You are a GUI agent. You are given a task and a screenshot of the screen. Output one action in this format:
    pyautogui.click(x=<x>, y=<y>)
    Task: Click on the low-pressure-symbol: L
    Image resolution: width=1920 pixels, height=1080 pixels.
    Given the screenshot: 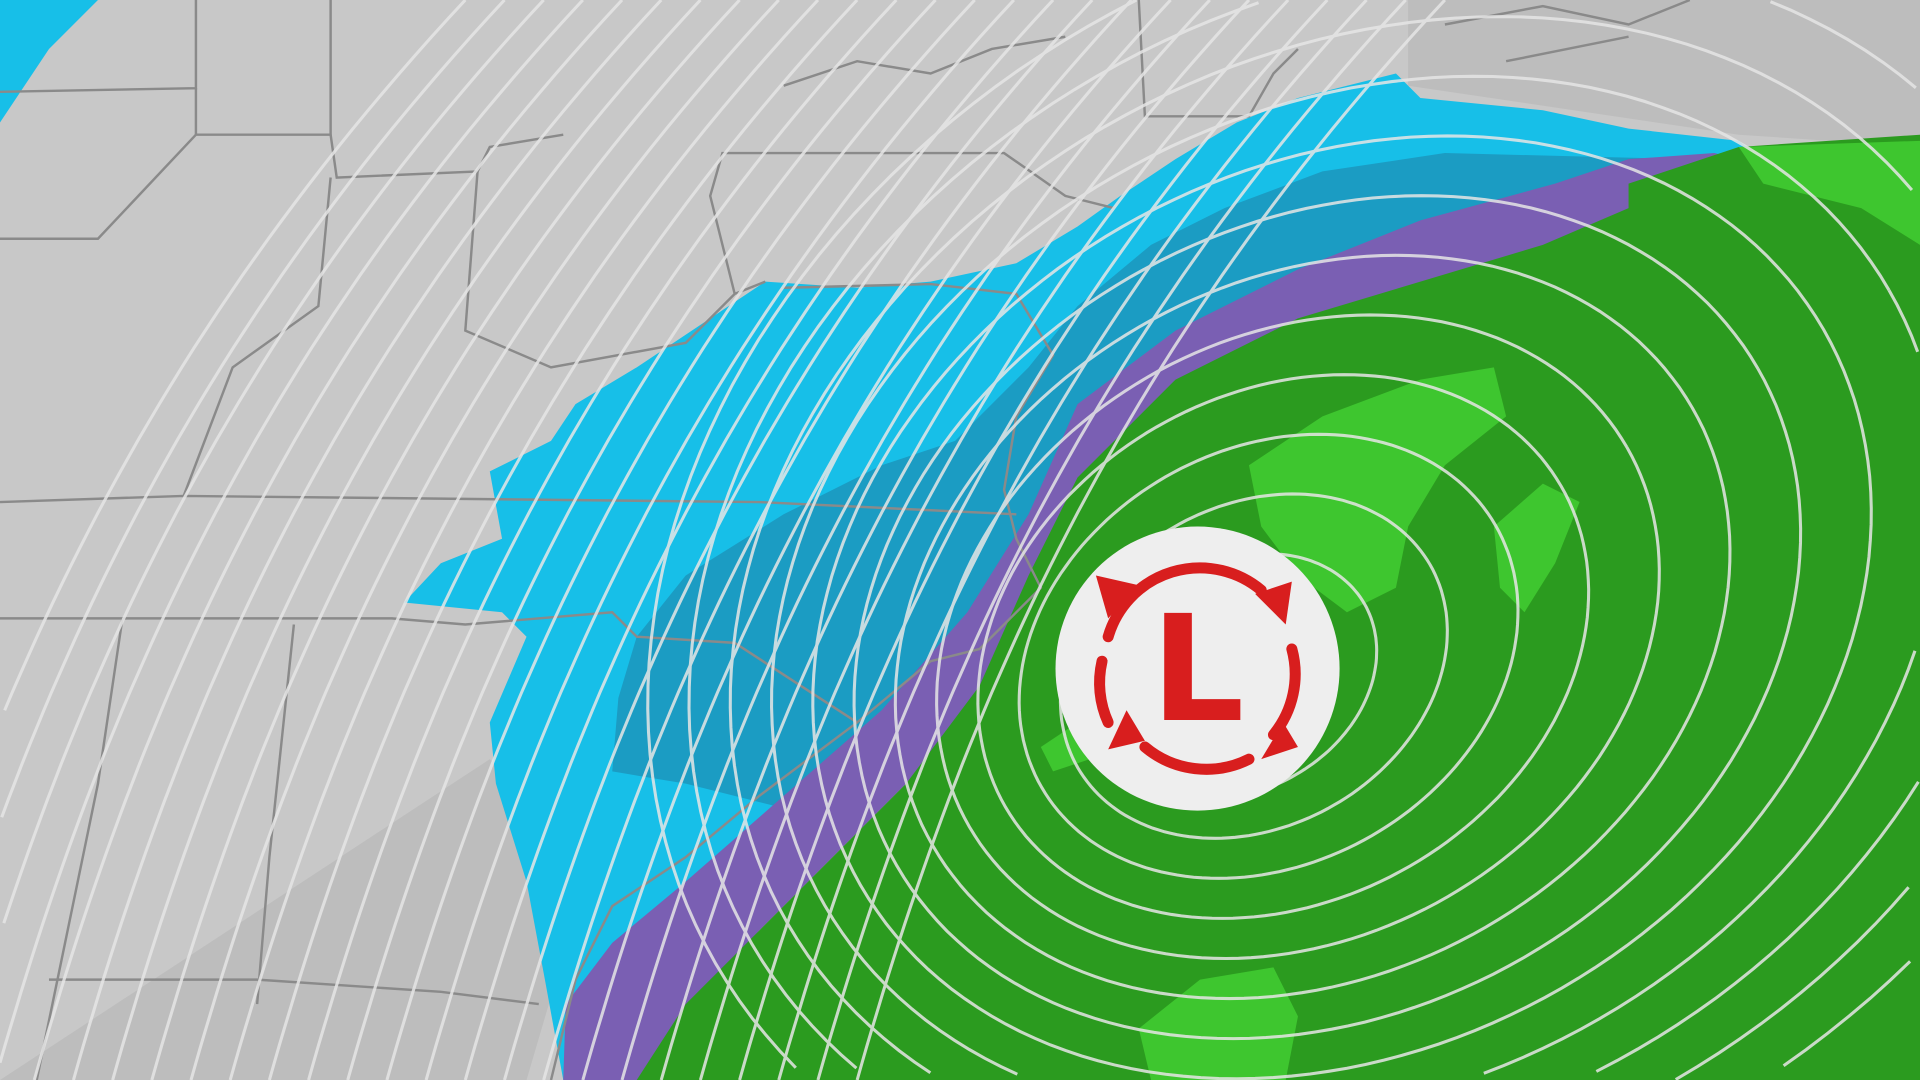 What is the action you would take?
    pyautogui.click(x=1197, y=668)
    